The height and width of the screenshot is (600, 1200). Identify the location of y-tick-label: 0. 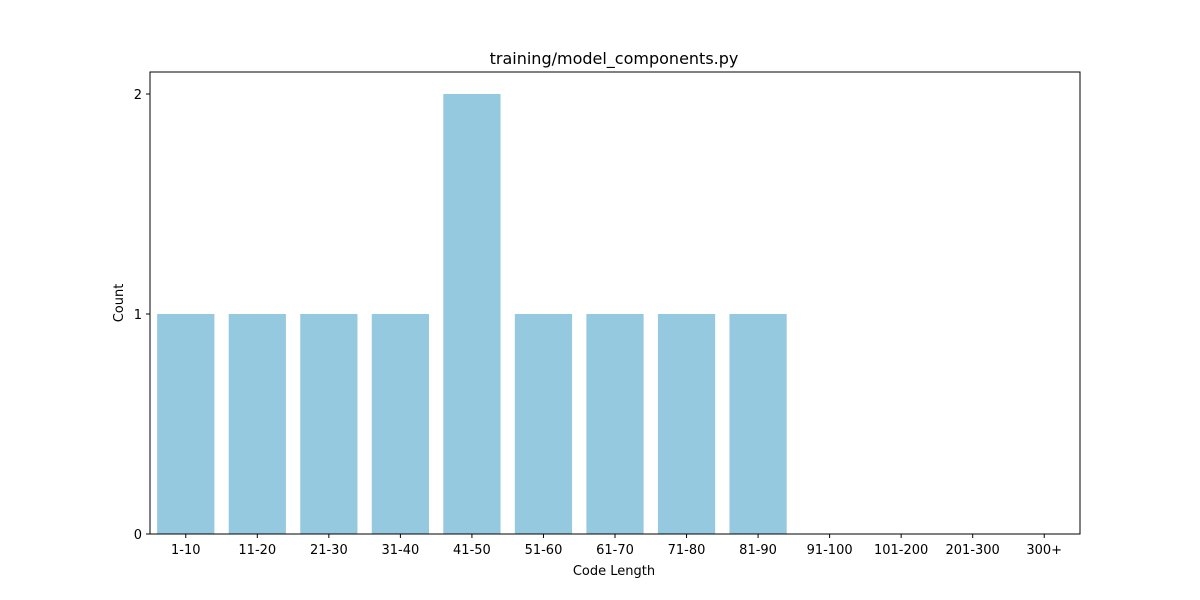
(138, 535).